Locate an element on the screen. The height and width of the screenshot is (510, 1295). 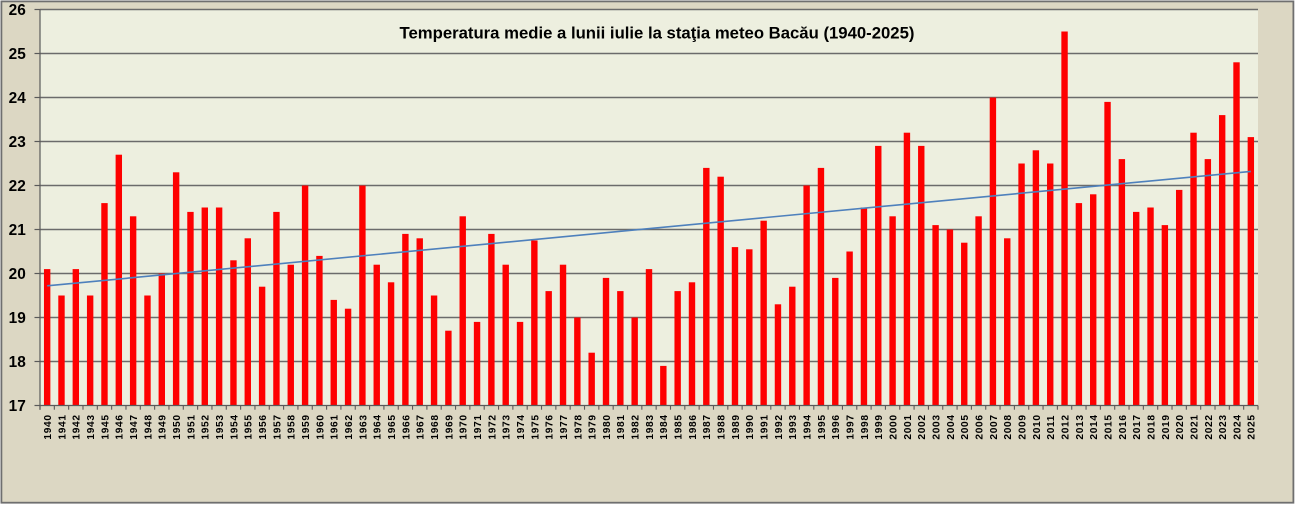
svg-text: 1969 is located at coordinates (449, 426).